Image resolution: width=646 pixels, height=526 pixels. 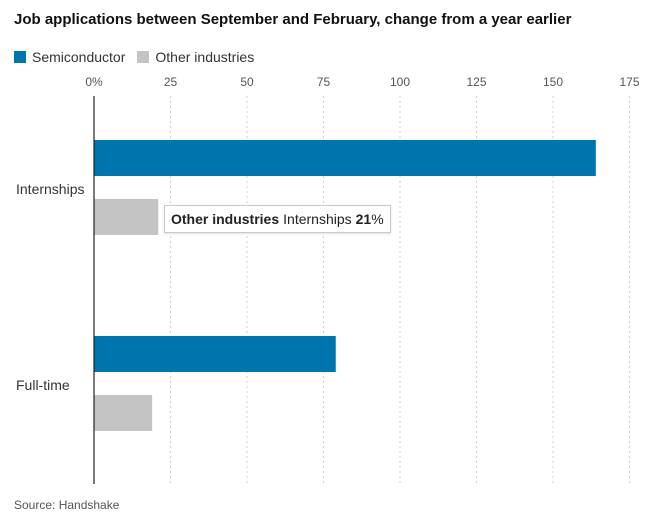 What do you see at coordinates (345, 158) in the screenshot?
I see `bar-semiconductor-internships` at bounding box center [345, 158].